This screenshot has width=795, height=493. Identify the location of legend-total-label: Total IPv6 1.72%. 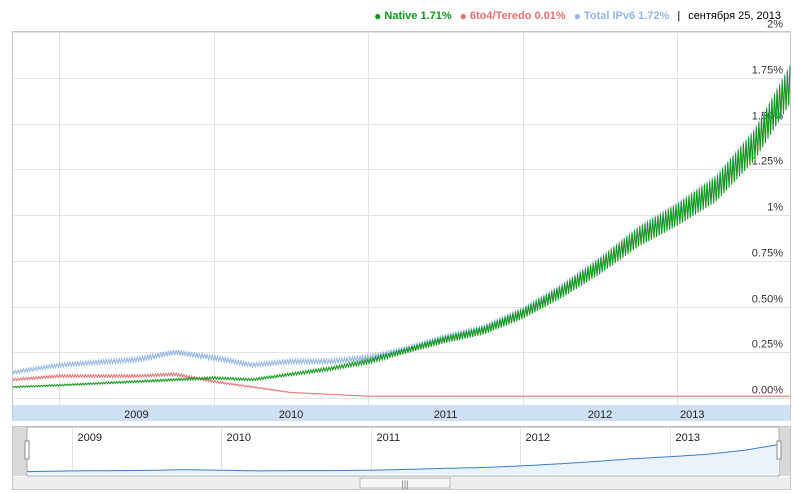
(626, 16).